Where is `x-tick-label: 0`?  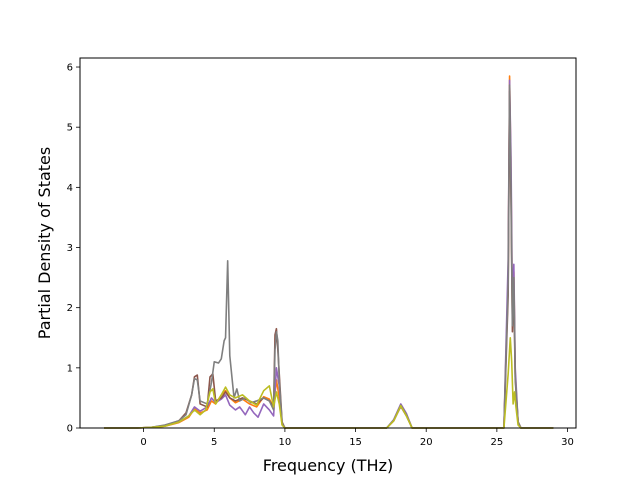
x-tick-label: 0 is located at coordinates (143, 442).